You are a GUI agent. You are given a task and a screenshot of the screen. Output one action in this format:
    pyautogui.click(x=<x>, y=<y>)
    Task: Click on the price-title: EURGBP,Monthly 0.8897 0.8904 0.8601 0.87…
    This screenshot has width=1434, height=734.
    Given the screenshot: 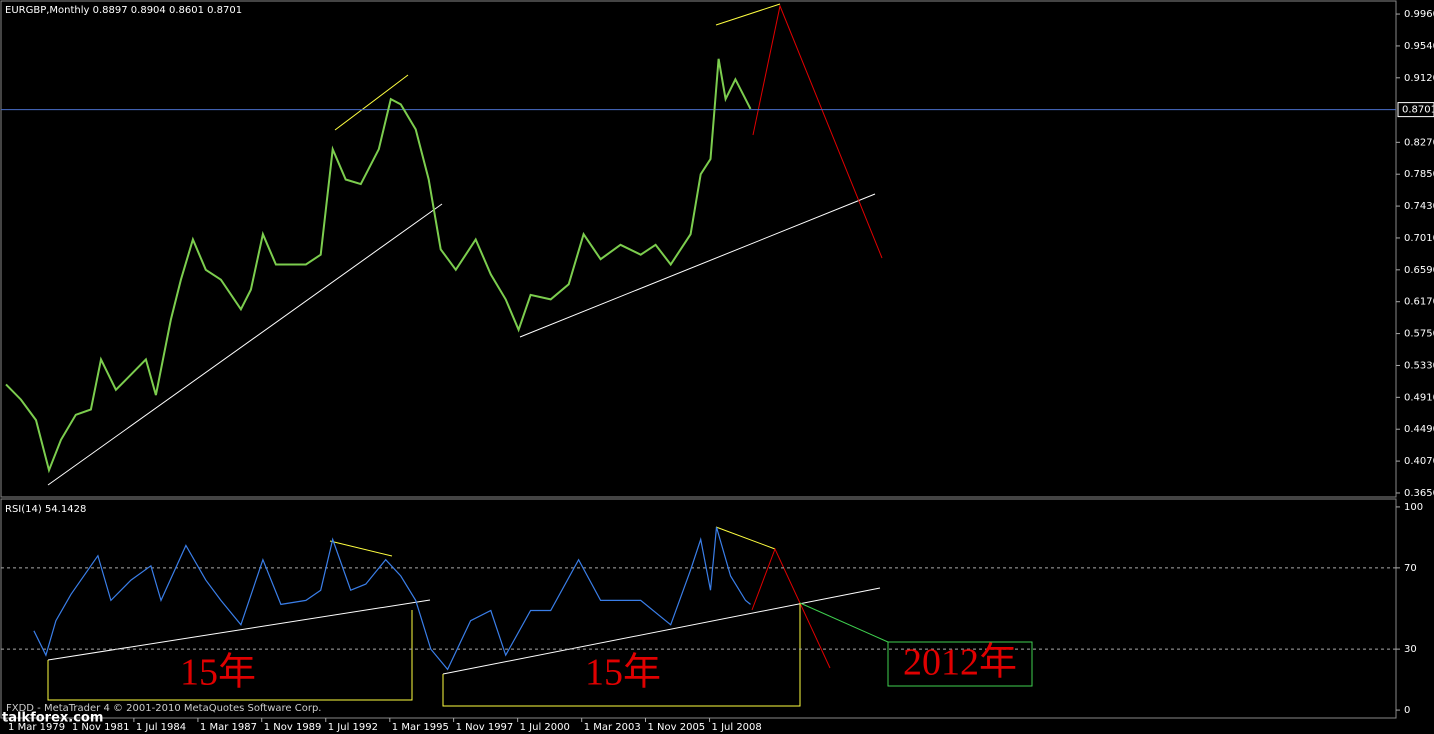 What is the action you would take?
    pyautogui.click(x=123, y=10)
    